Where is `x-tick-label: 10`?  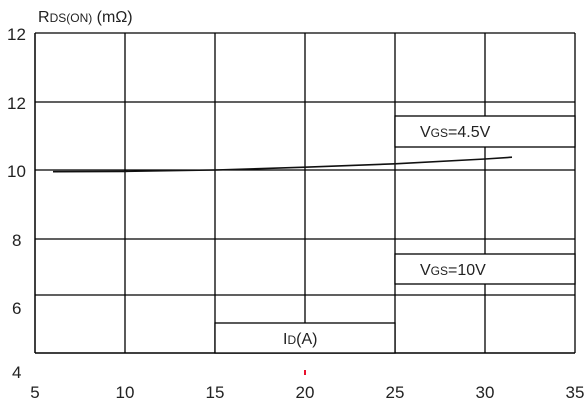 x-tick-label: 10 is located at coordinates (125, 392).